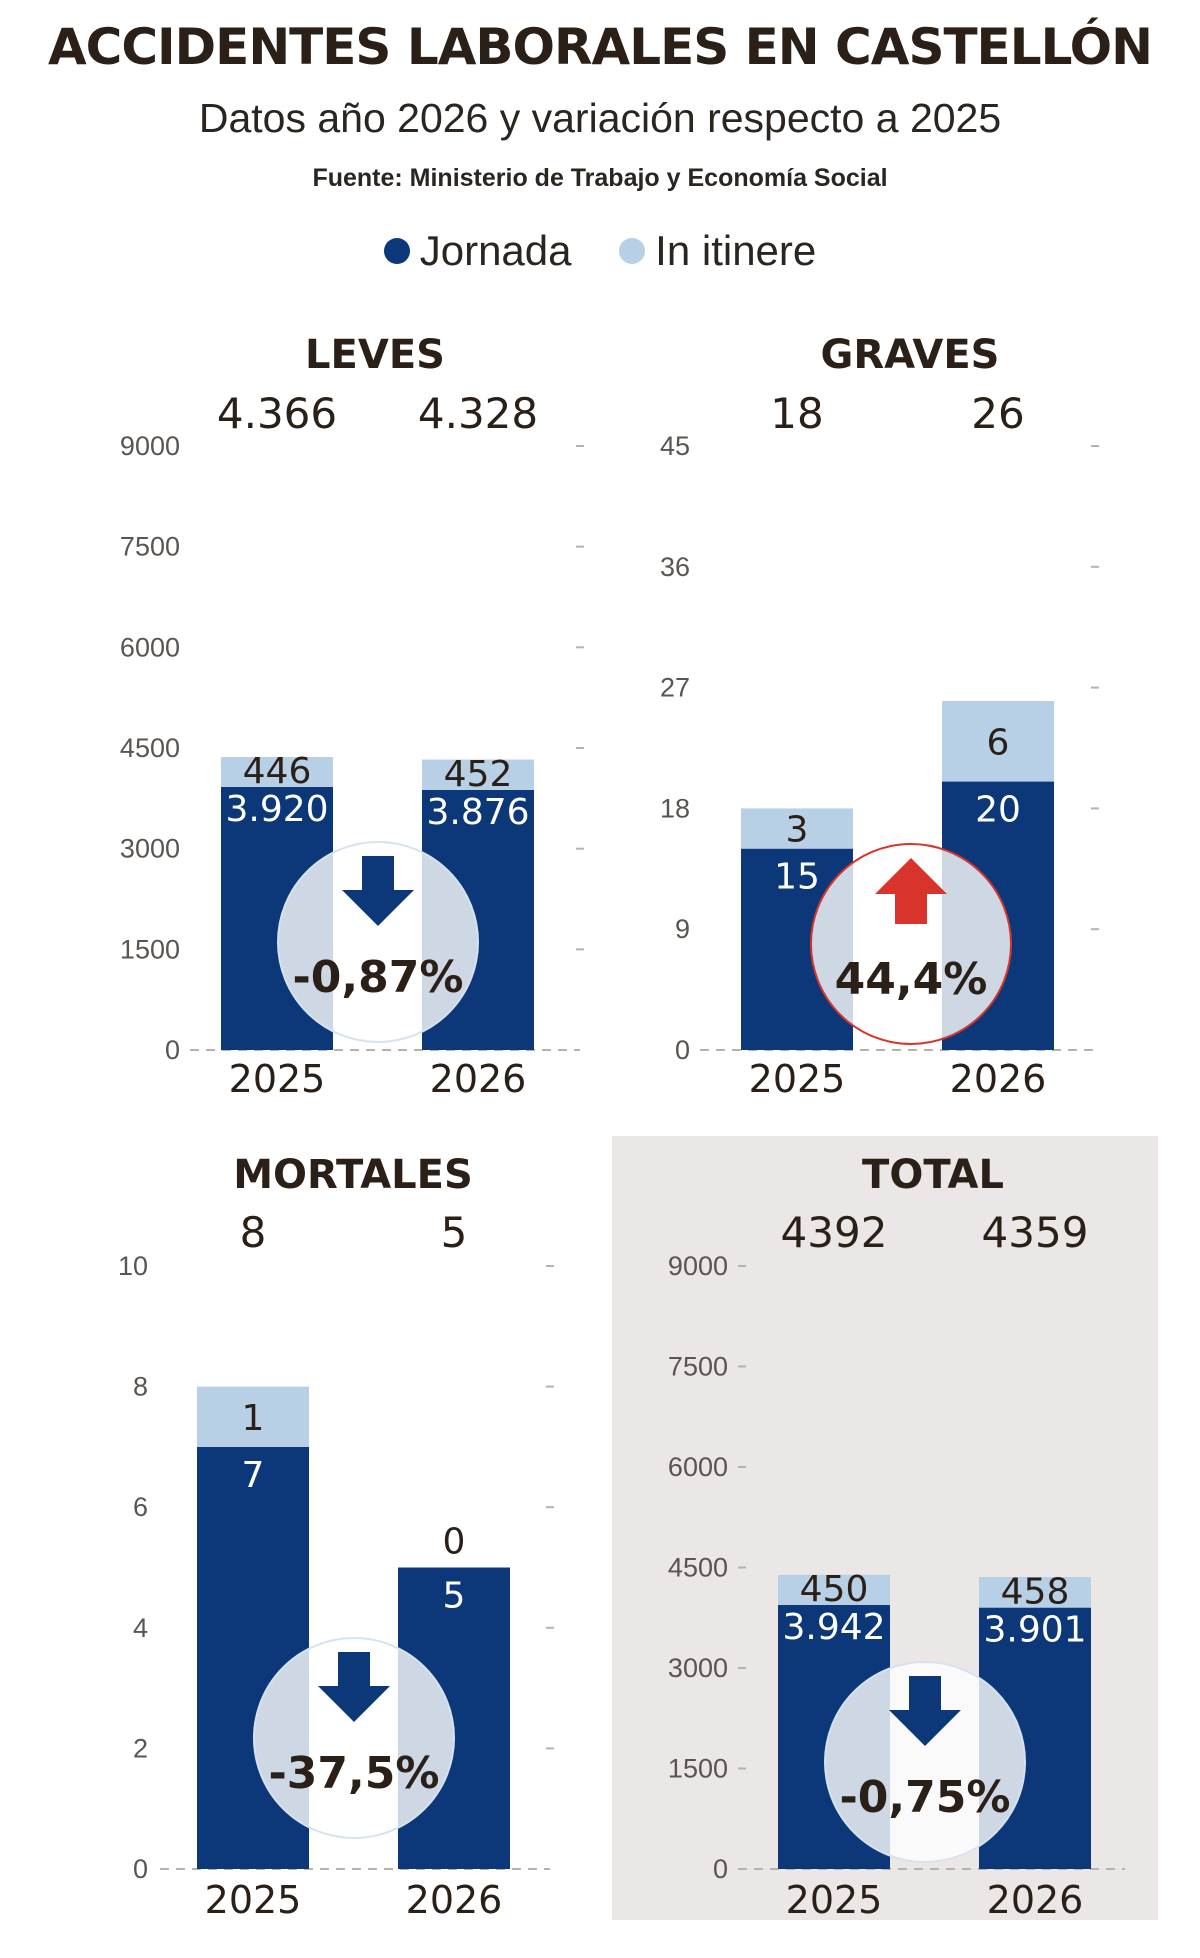 This screenshot has height=1958, width=1200. What do you see at coordinates (600, 47) in the screenshot?
I see `page-title: ACCIDENTES LABORALES EN CASTELLÓN` at bounding box center [600, 47].